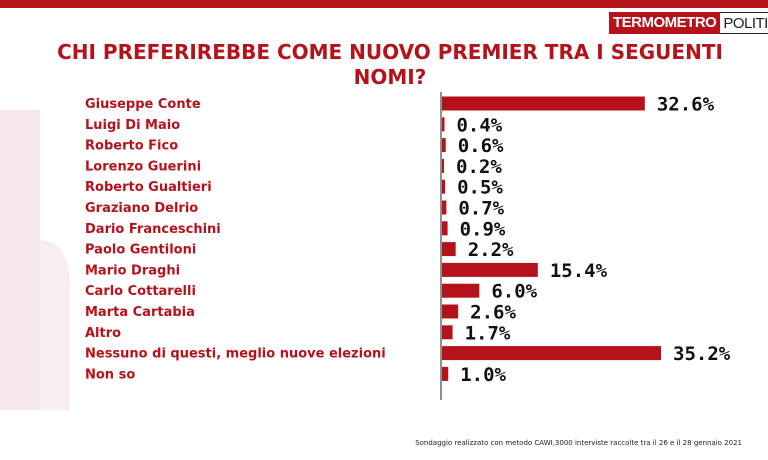  Describe the element at coordinates (143, 104) in the screenshot. I see `category-label: Giuseppe Conte` at that location.